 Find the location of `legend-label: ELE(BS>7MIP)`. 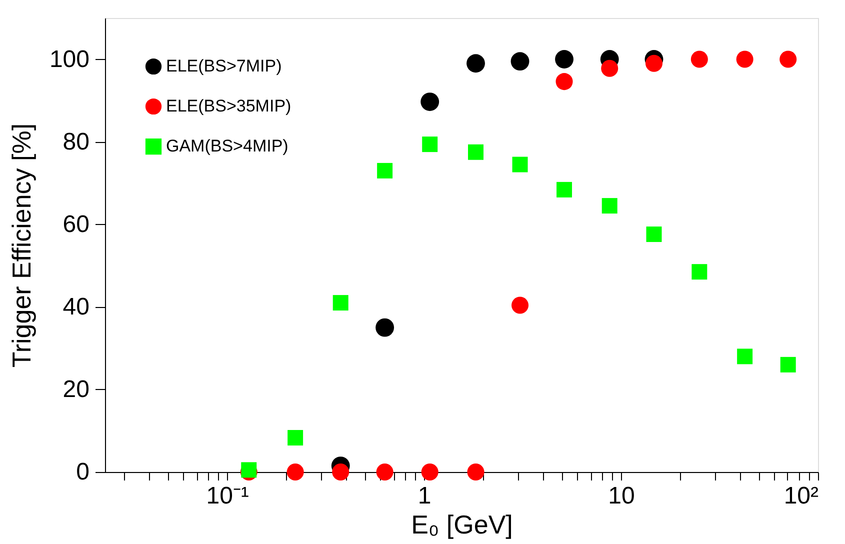

legend-label: ELE(BS>7MIP) is located at coordinates (224, 66).